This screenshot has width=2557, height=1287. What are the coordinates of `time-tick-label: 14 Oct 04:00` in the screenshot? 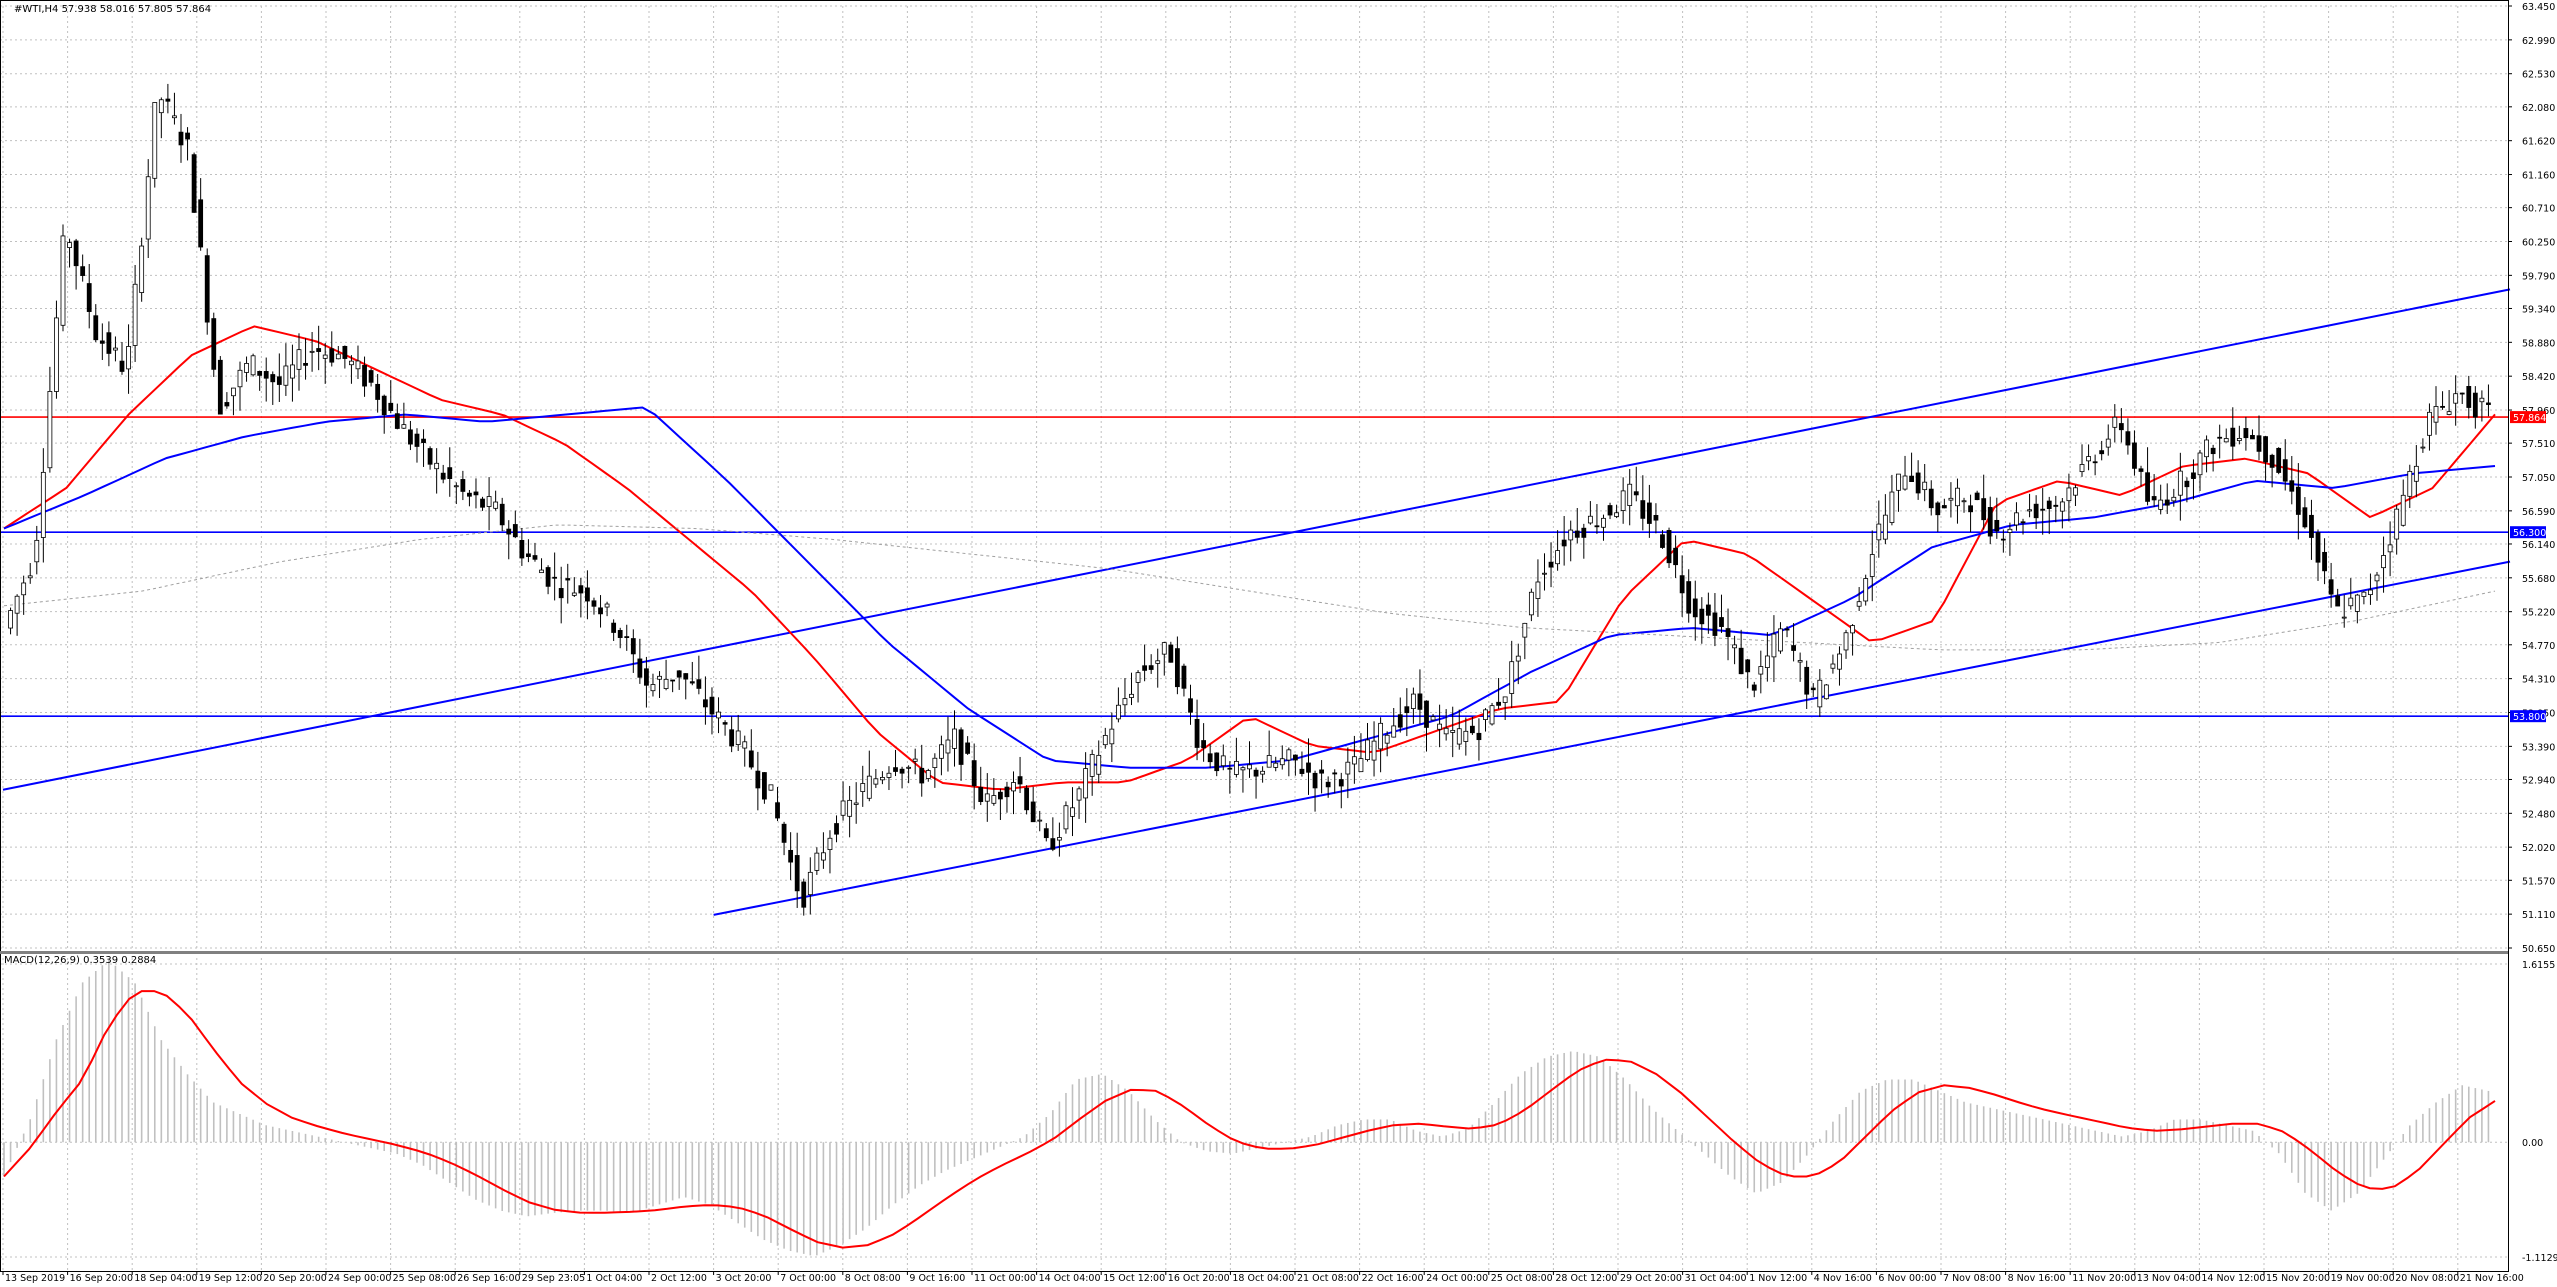 It's located at (1070, 1278).